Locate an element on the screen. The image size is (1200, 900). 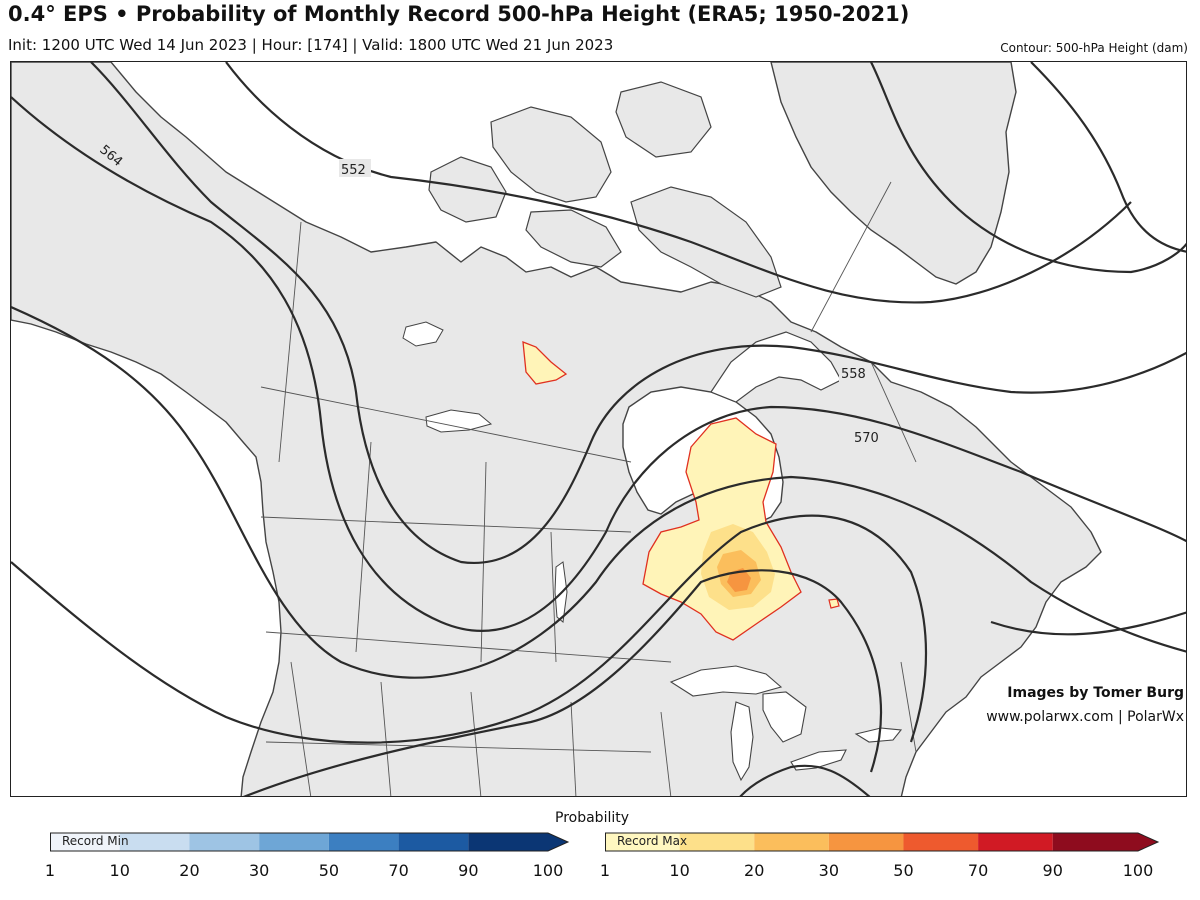
contour-greenland-high is located at coordinates (1028, 168).